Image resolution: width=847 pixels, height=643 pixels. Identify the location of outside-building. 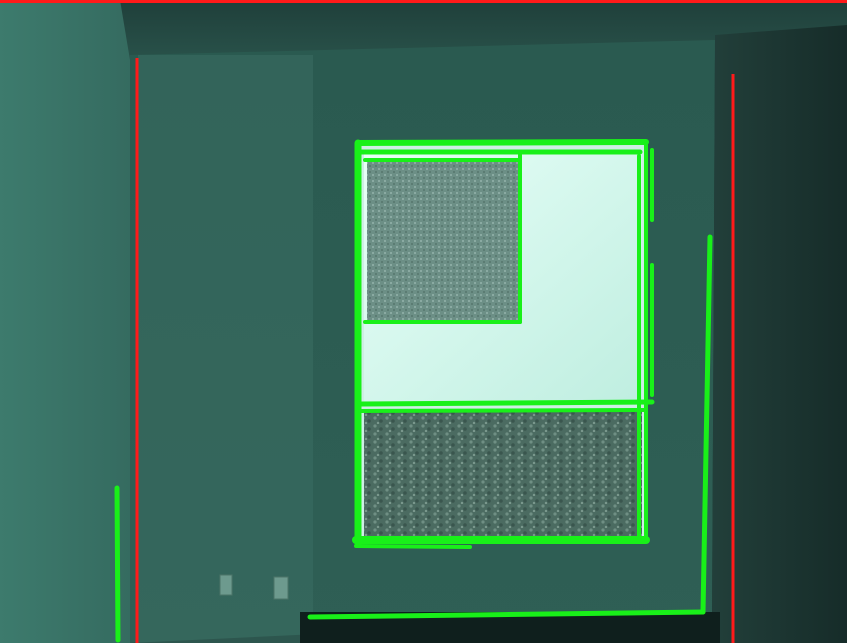
(443, 241).